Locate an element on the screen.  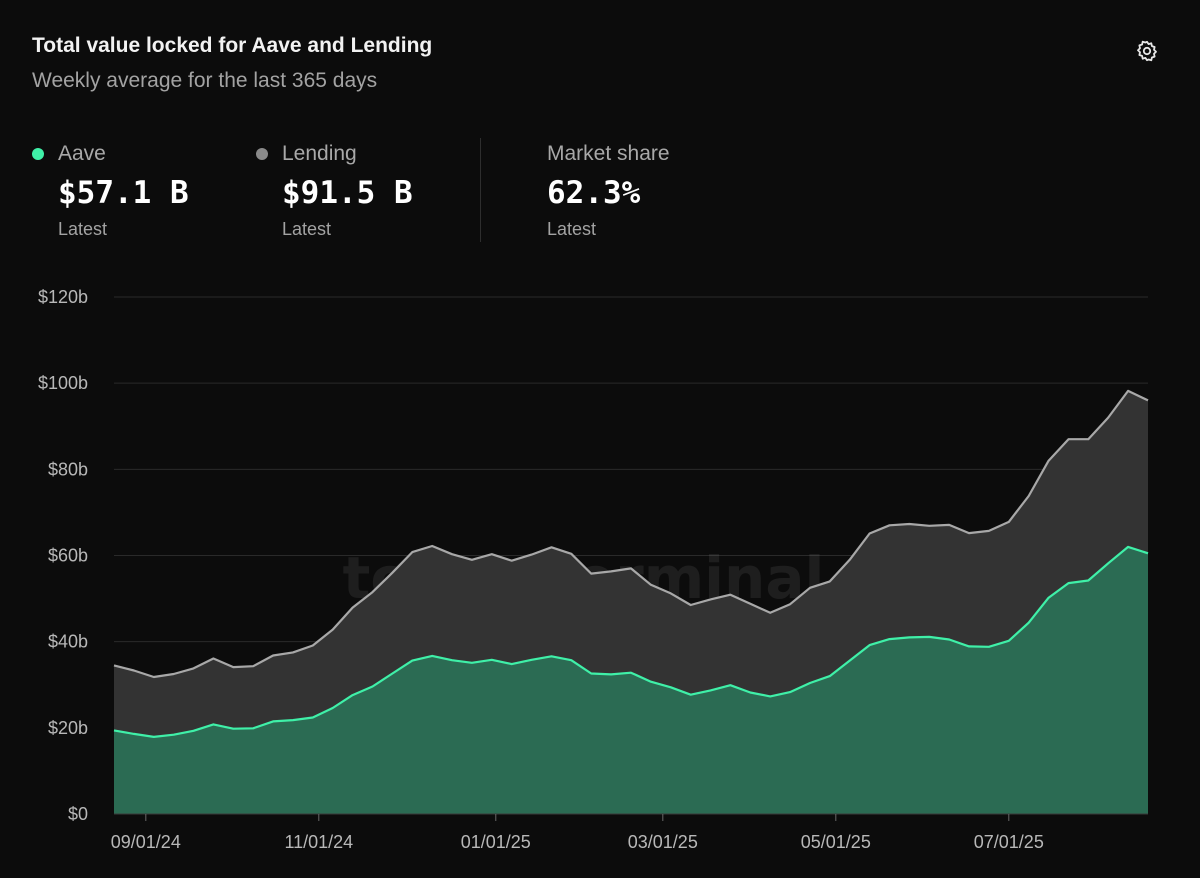
metric-share-sub: Latest is located at coordinates (572, 229).